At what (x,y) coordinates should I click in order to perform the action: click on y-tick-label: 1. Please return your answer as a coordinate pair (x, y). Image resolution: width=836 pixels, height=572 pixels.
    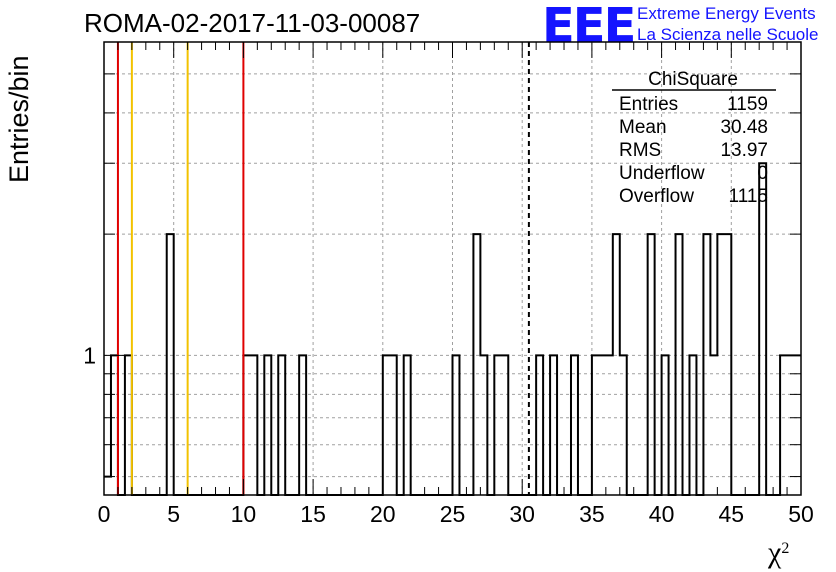
    Looking at the image, I should click on (89, 355).